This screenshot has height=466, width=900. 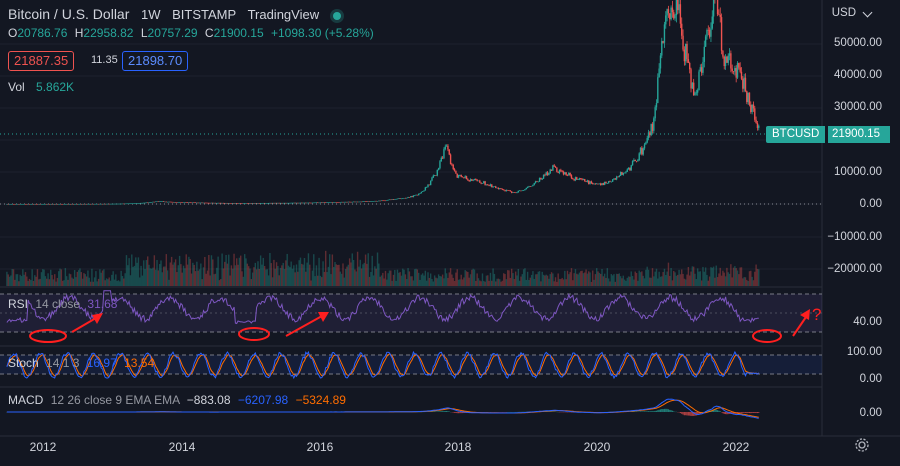 I want to click on stoch-legend: Stoch 14 1 3 16.97 13.54, so click(x=81, y=363).